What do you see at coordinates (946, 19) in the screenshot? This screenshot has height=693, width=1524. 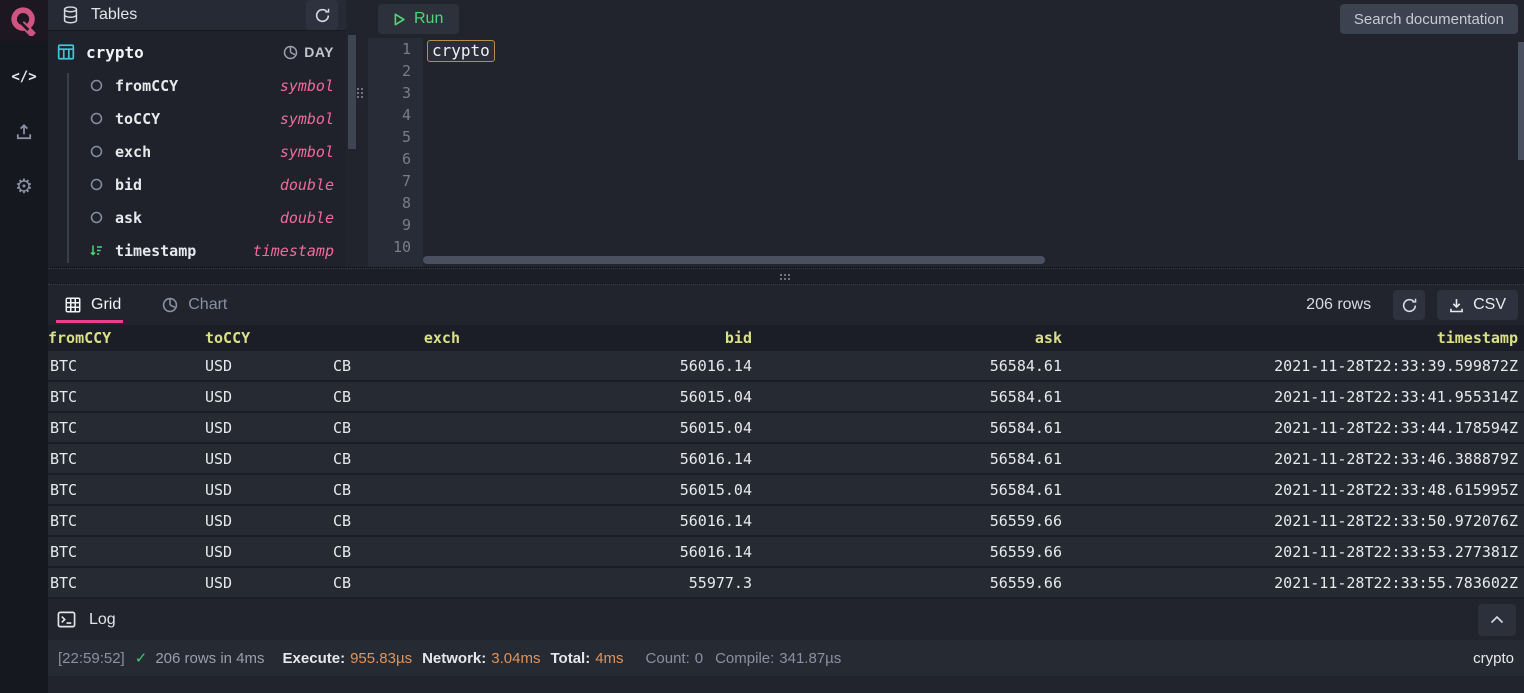 I see `editor-toolbar: Run Search documentation` at bounding box center [946, 19].